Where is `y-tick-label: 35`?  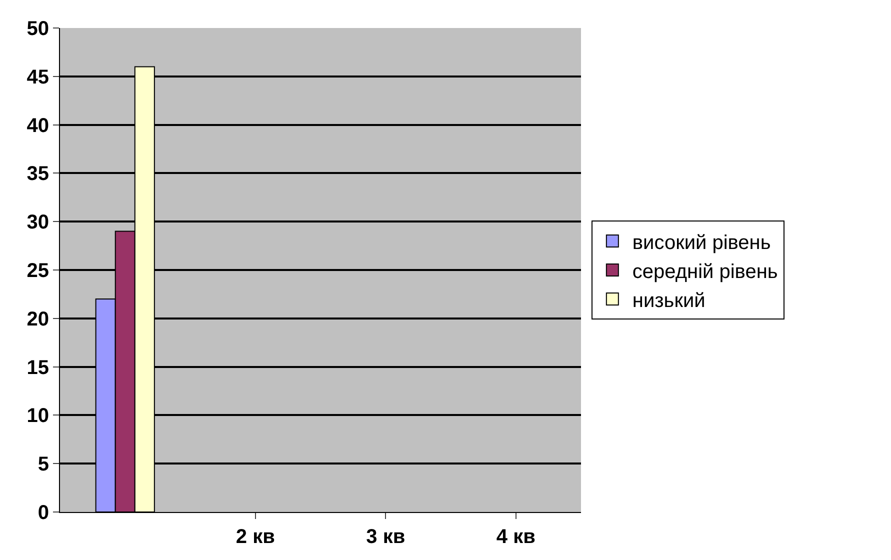
y-tick-label: 35 is located at coordinates (37, 174).